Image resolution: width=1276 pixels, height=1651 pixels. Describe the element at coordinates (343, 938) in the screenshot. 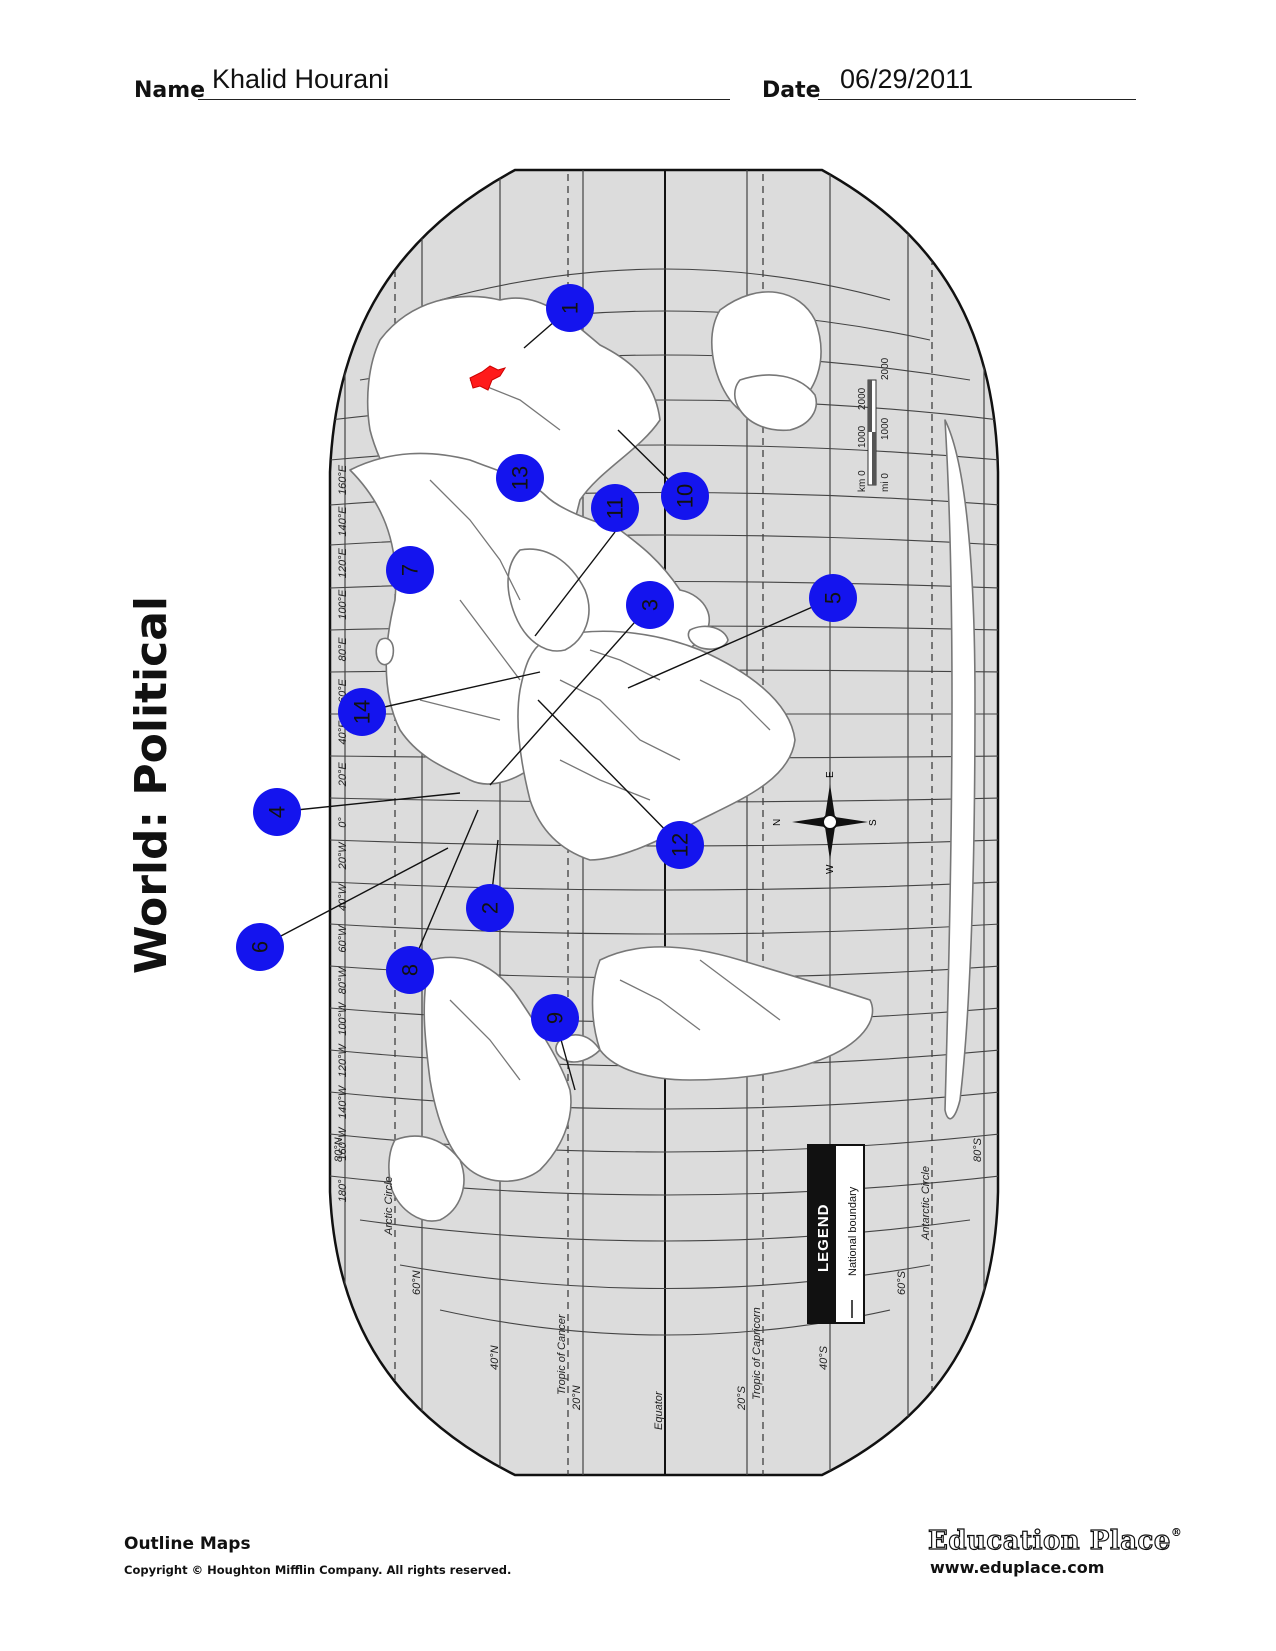

I see `longitude-label: 60°W` at that location.